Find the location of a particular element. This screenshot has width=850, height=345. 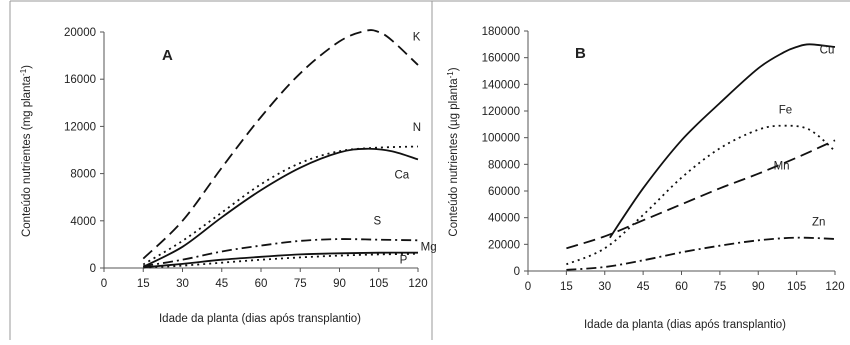

series-cu-label: Cu is located at coordinates (827, 51).